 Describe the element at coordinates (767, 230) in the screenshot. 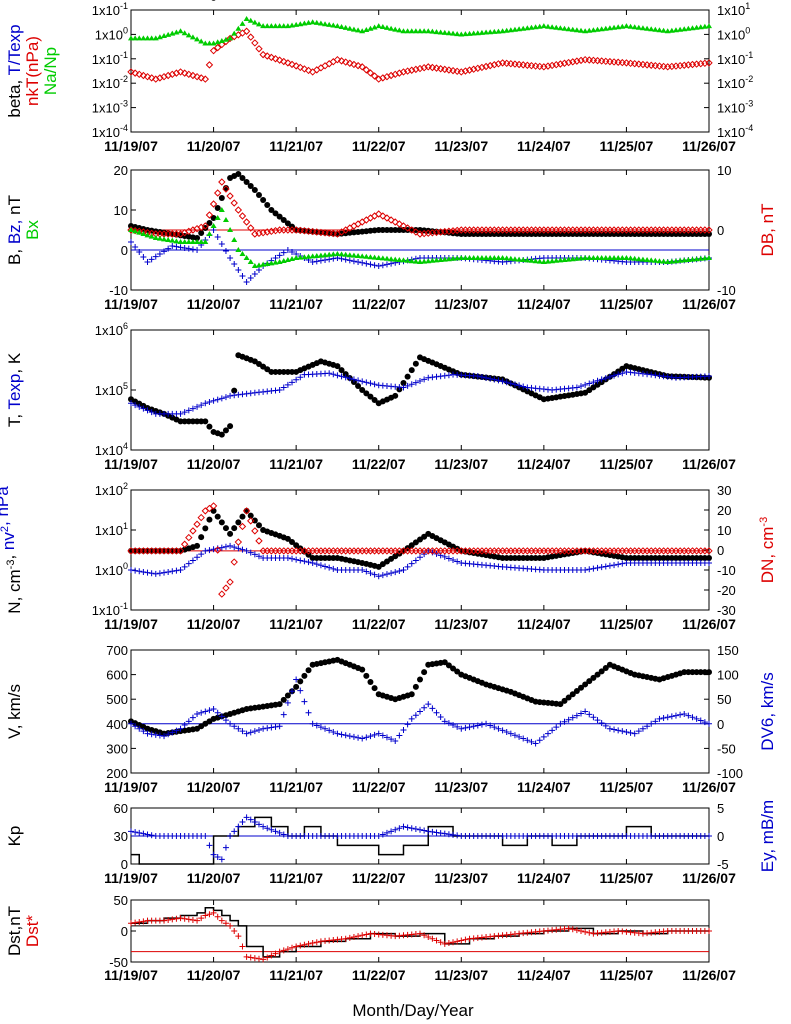

I see `y2-axis-label: DB, nT` at that location.